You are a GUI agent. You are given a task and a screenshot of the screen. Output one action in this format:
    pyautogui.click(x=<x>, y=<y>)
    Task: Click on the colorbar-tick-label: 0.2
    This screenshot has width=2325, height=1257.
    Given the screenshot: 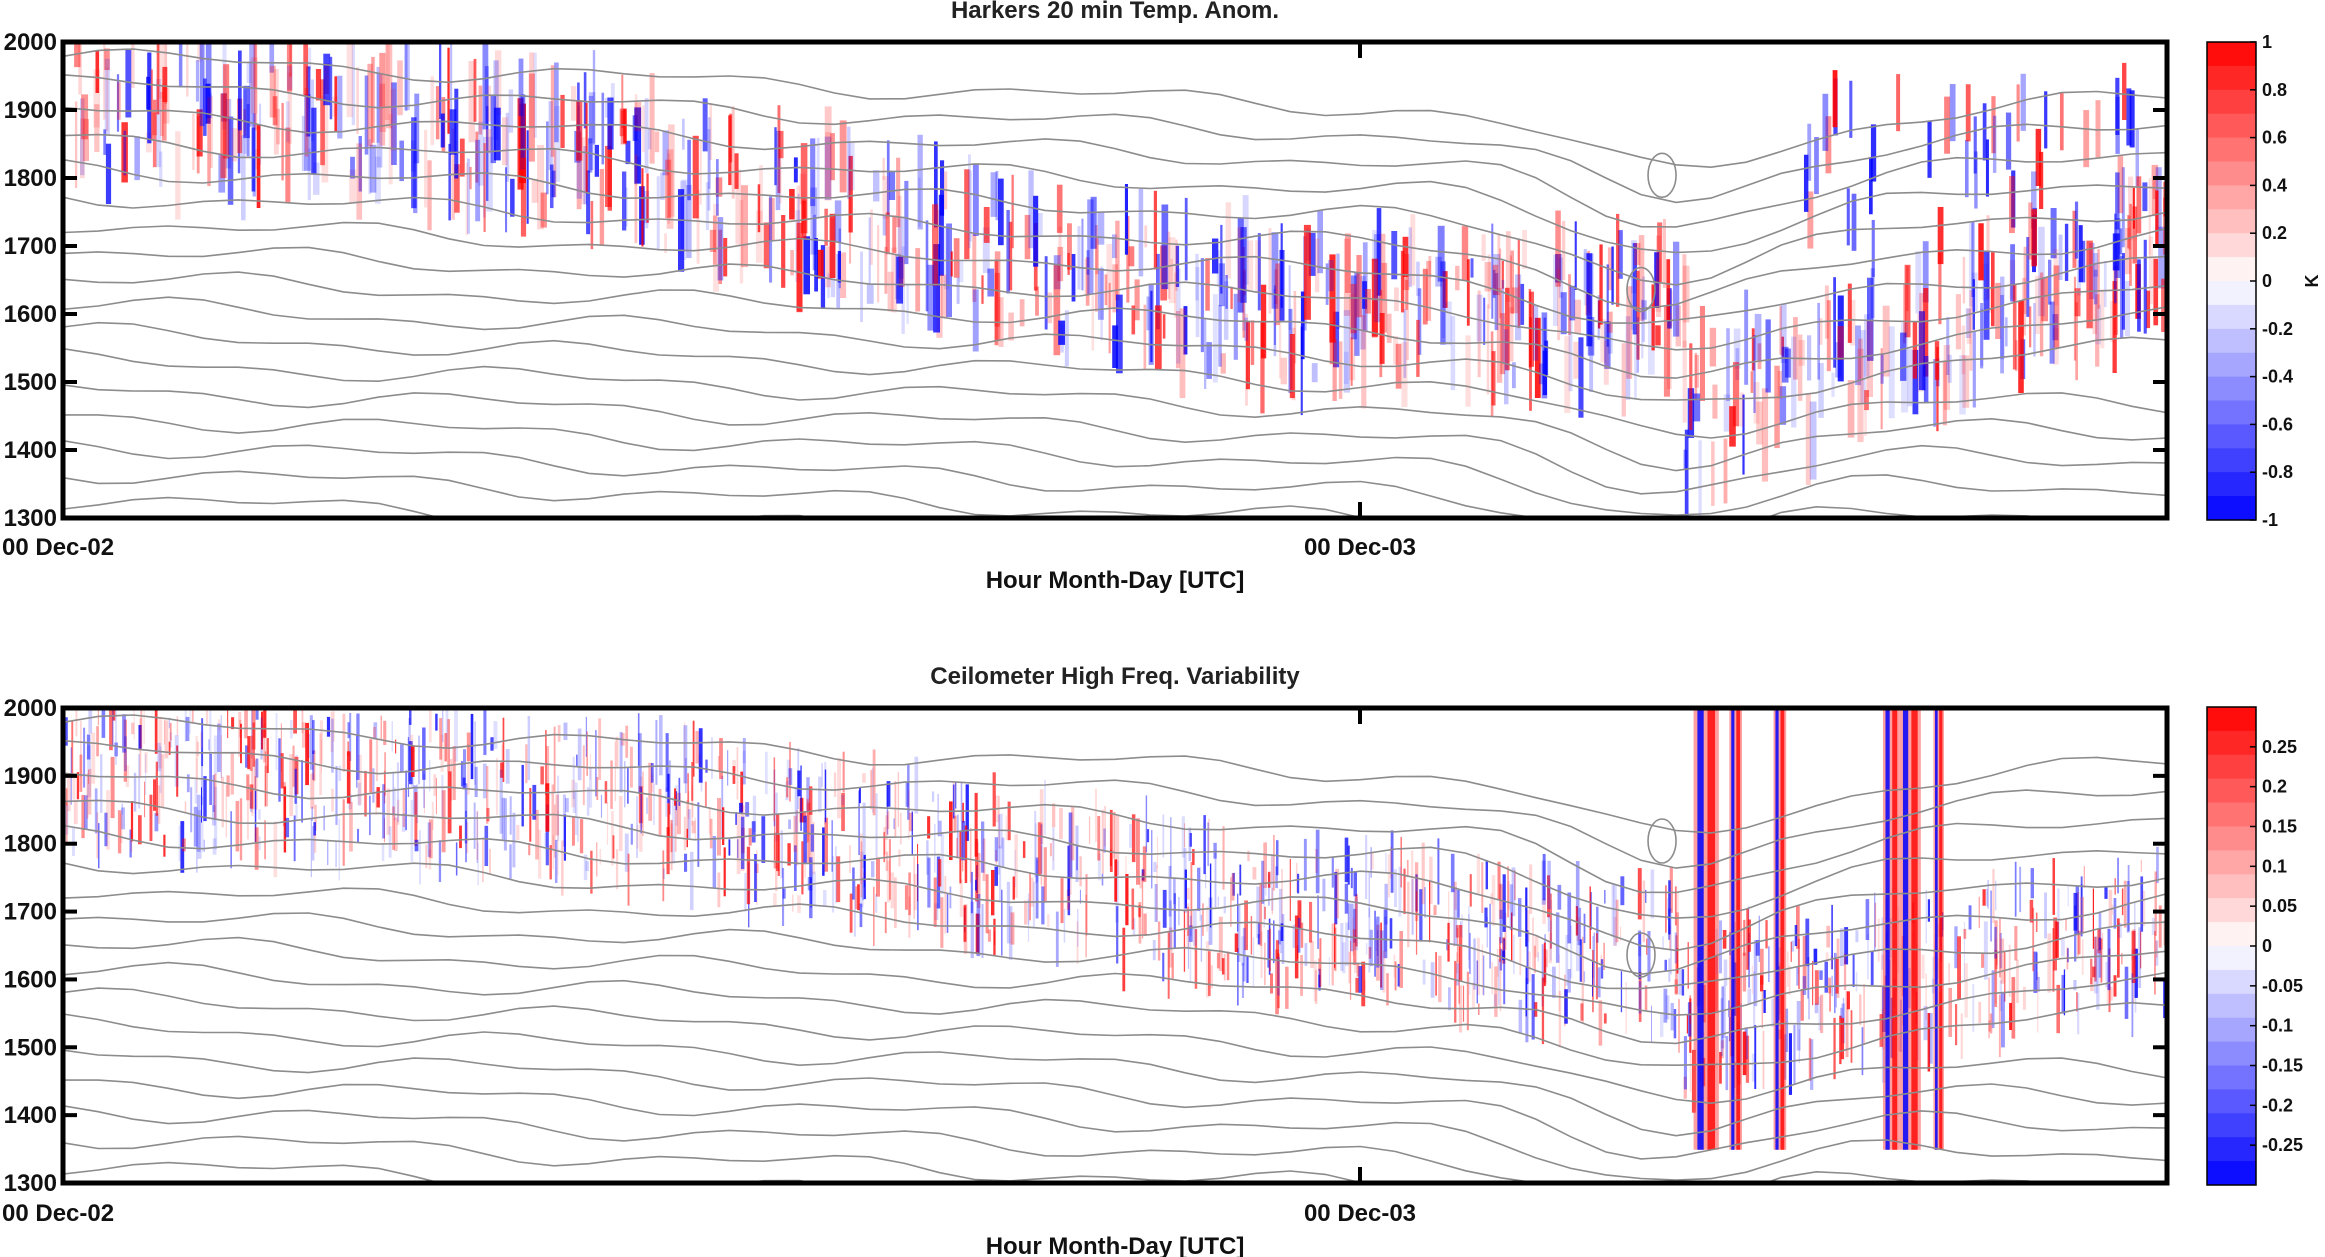 What is the action you would take?
    pyautogui.click(x=2274, y=787)
    